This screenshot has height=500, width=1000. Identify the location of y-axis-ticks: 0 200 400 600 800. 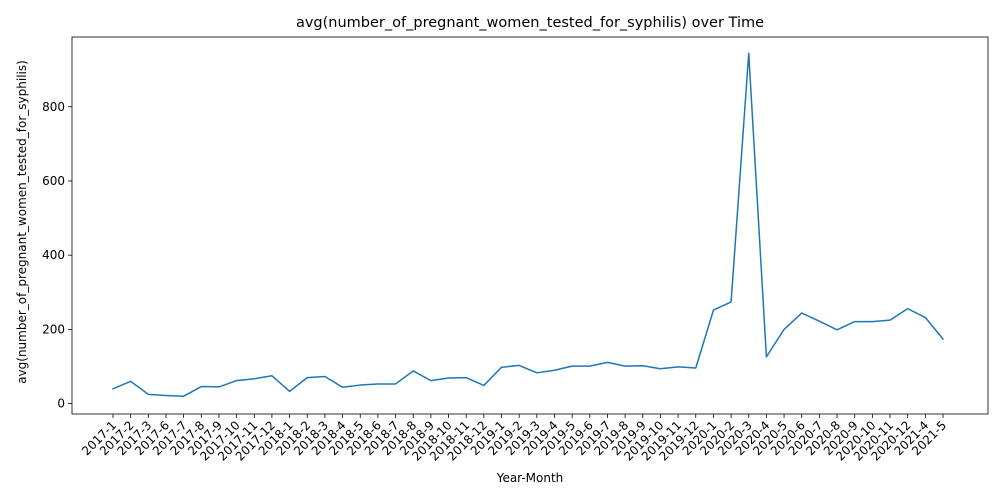
(57, 255).